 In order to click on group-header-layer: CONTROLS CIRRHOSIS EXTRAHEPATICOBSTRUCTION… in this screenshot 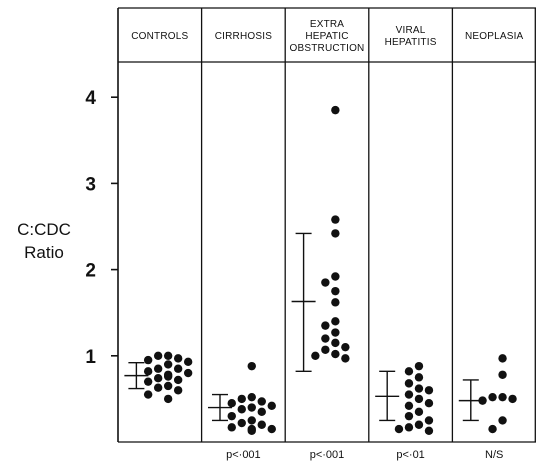, I will do `click(327, 36)`.